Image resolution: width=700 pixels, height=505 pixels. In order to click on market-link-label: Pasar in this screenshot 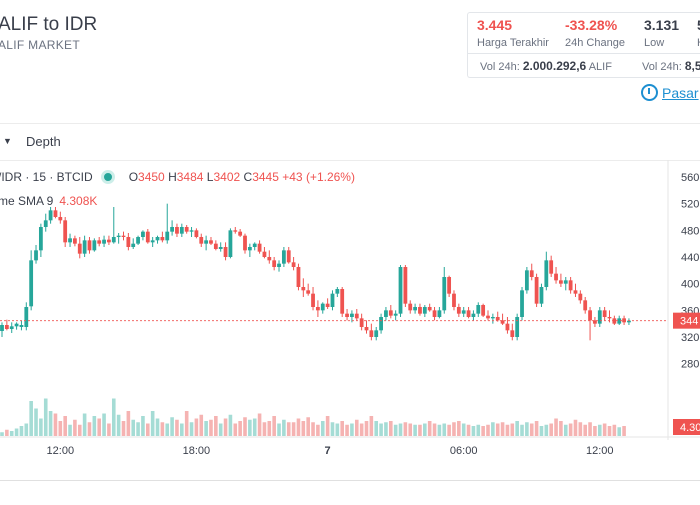, I will do `click(680, 93)`.